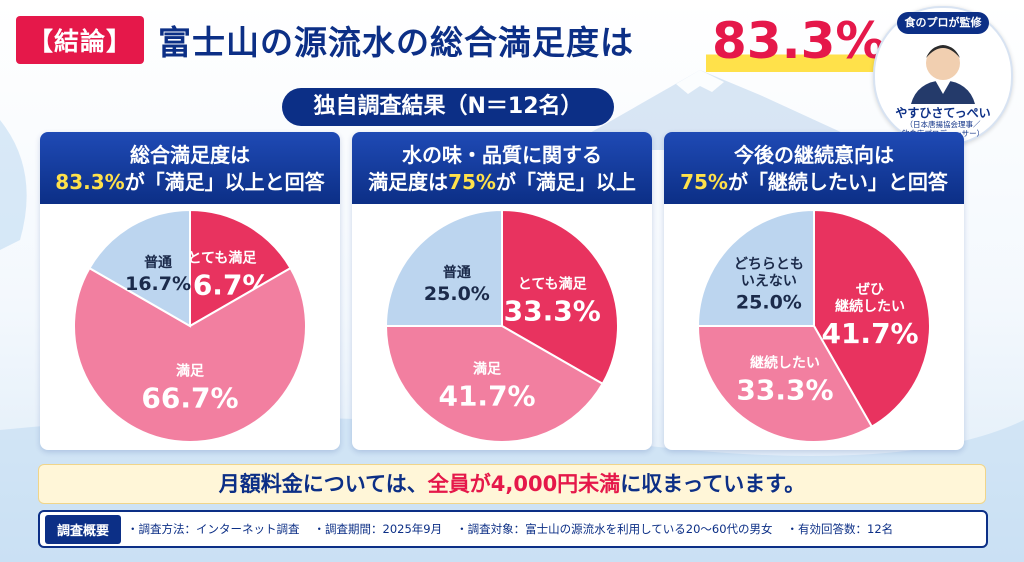 This screenshot has width=1024, height=562. Describe the element at coordinates (814, 155) in the screenshot. I see `panel-header-line1: 今後の継続意向は` at that location.